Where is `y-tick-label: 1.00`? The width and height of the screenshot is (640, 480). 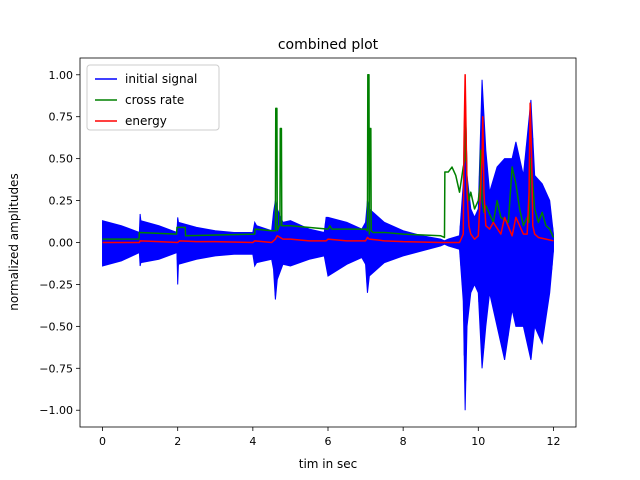 y-tick-label: 1.00 is located at coordinates (61, 75).